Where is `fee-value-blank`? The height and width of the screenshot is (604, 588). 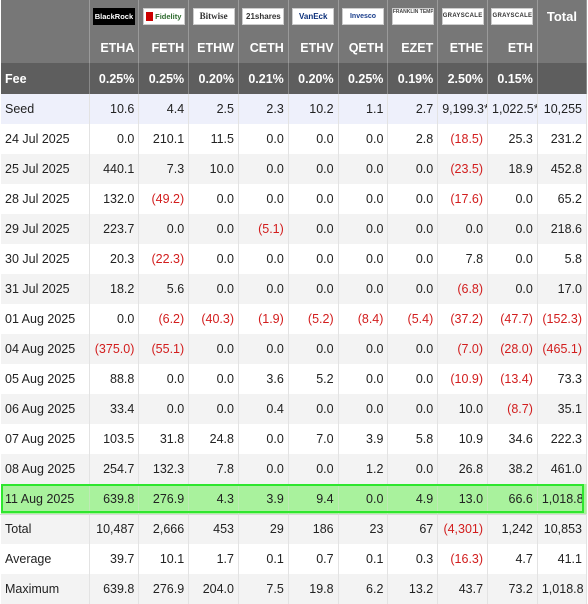 fee-value-blank is located at coordinates (562, 78).